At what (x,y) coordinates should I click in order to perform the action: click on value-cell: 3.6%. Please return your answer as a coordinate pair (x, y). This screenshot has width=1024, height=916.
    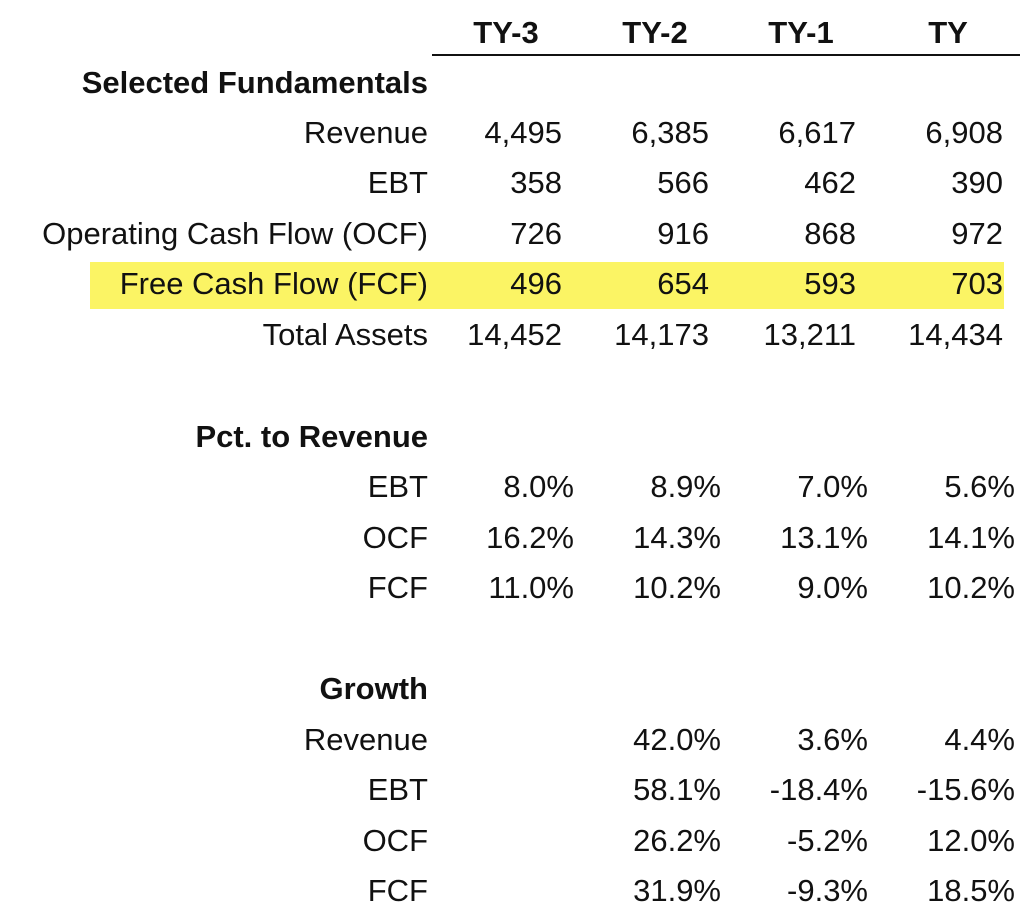
    Looking at the image, I should click on (832, 739).